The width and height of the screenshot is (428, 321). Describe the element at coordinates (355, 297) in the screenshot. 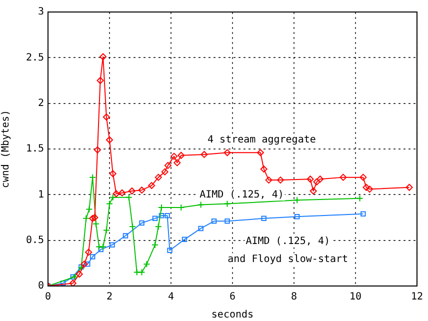

I see `x-tick-label: 10` at that location.